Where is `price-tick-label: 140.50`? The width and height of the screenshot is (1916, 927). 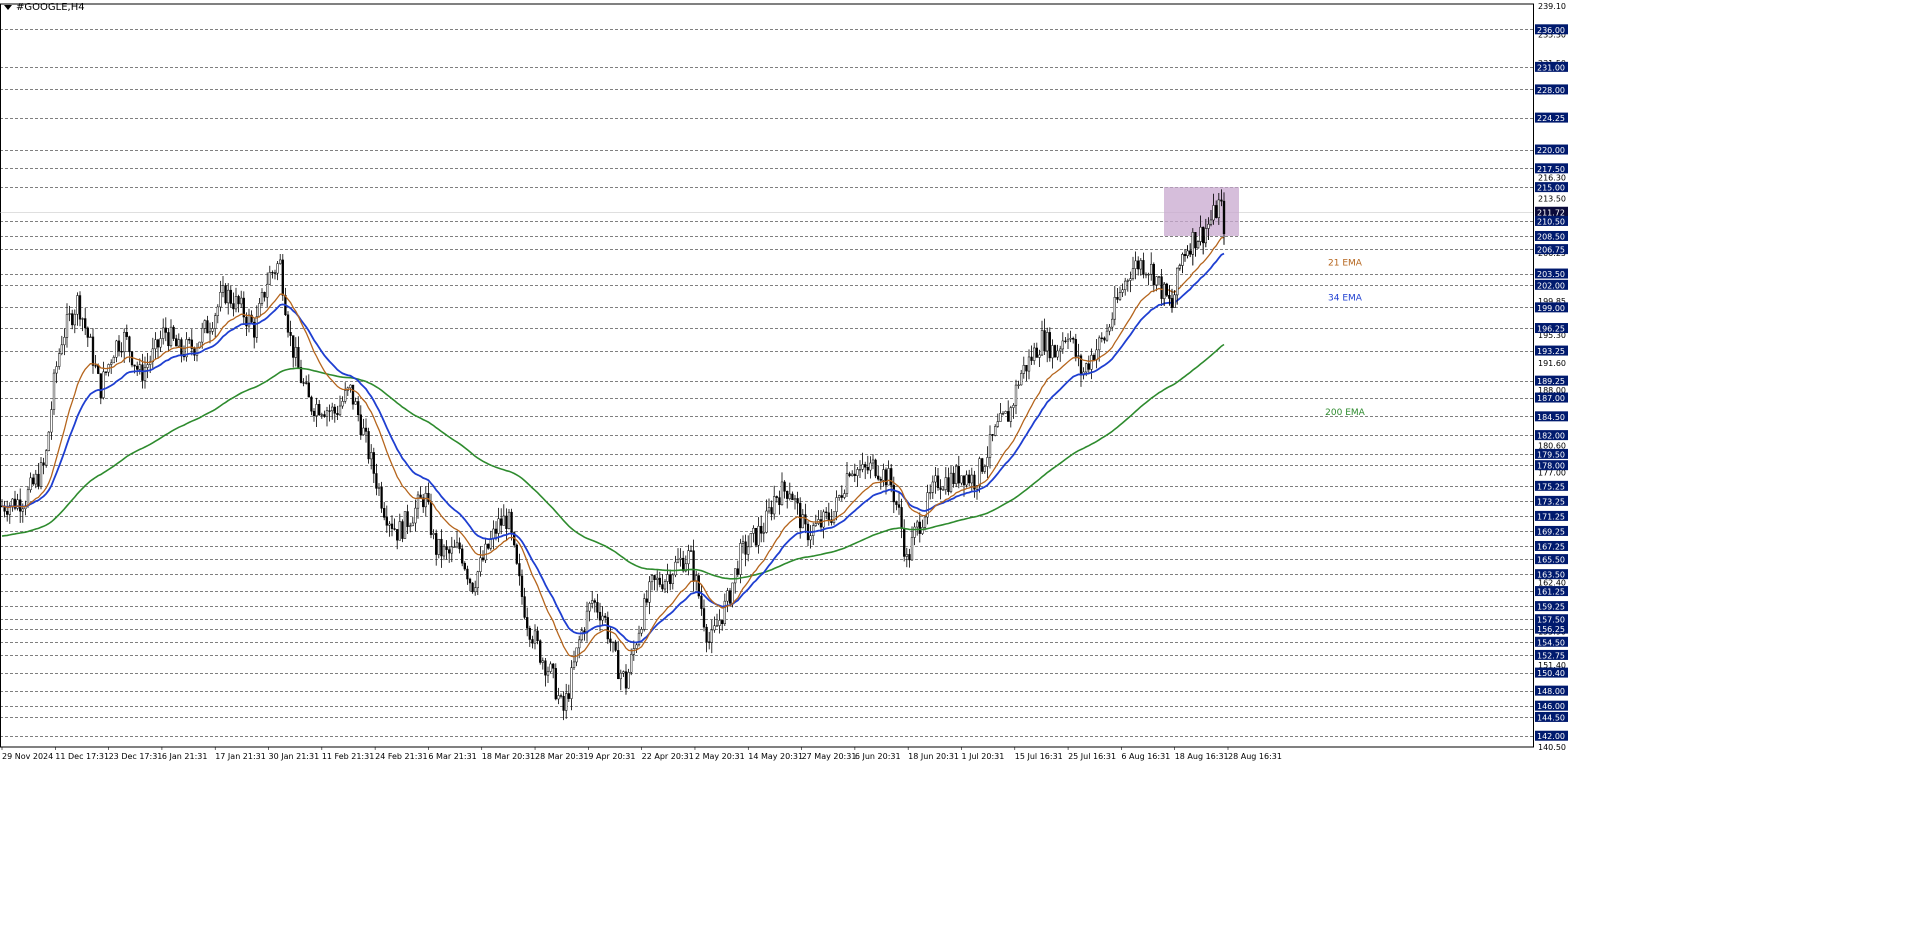 price-tick-label: 140.50 is located at coordinates (1552, 747).